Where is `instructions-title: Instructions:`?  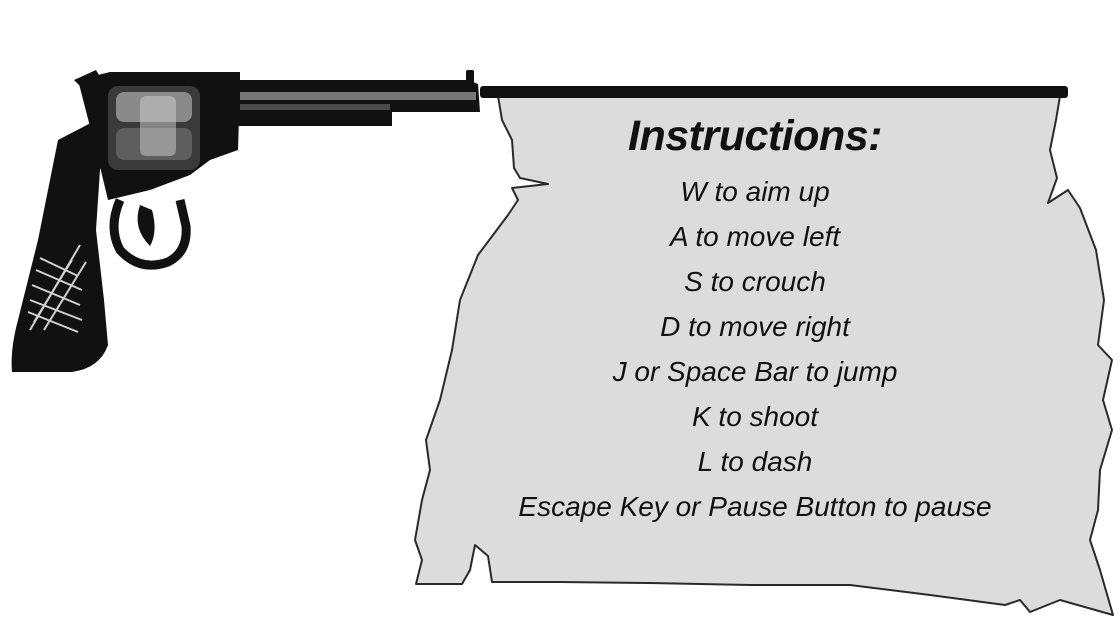 instructions-title: Instructions: is located at coordinates (755, 136).